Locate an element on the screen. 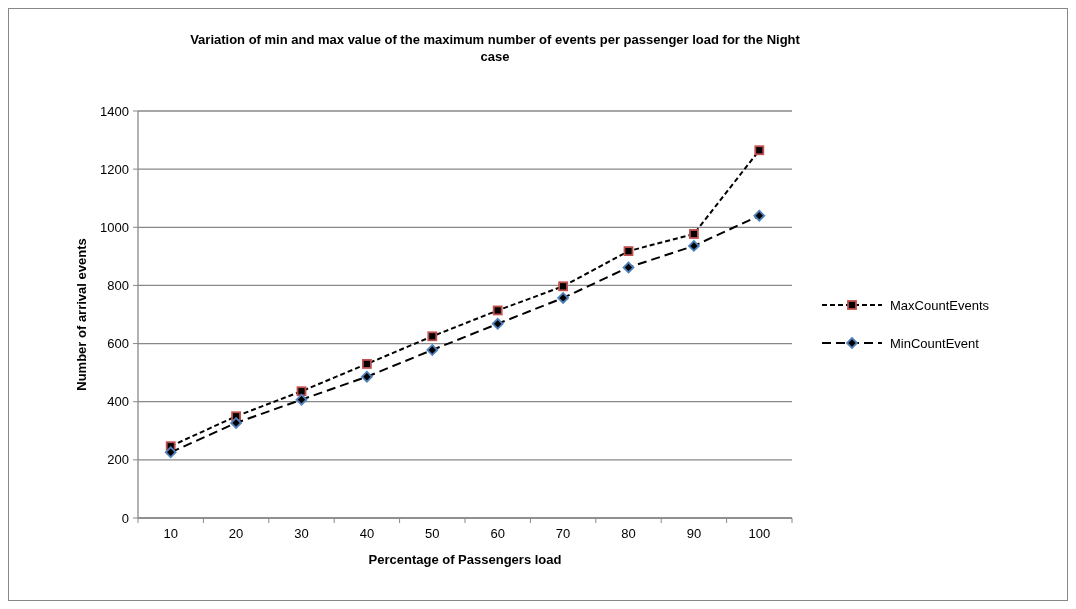  x-tick-label: 30 is located at coordinates (301, 533).